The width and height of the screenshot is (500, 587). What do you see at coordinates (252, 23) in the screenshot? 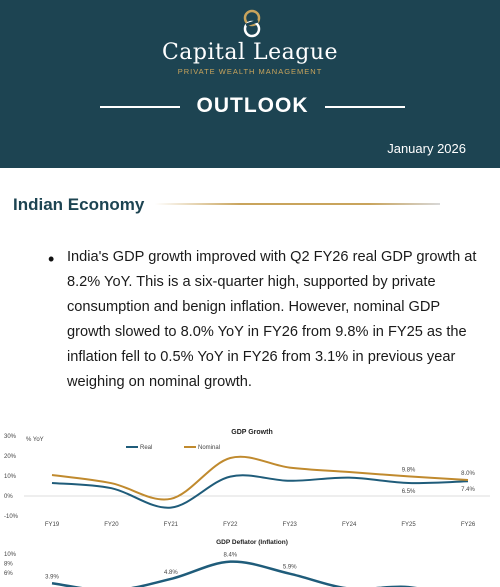
I see `logo-icon` at bounding box center [252, 23].